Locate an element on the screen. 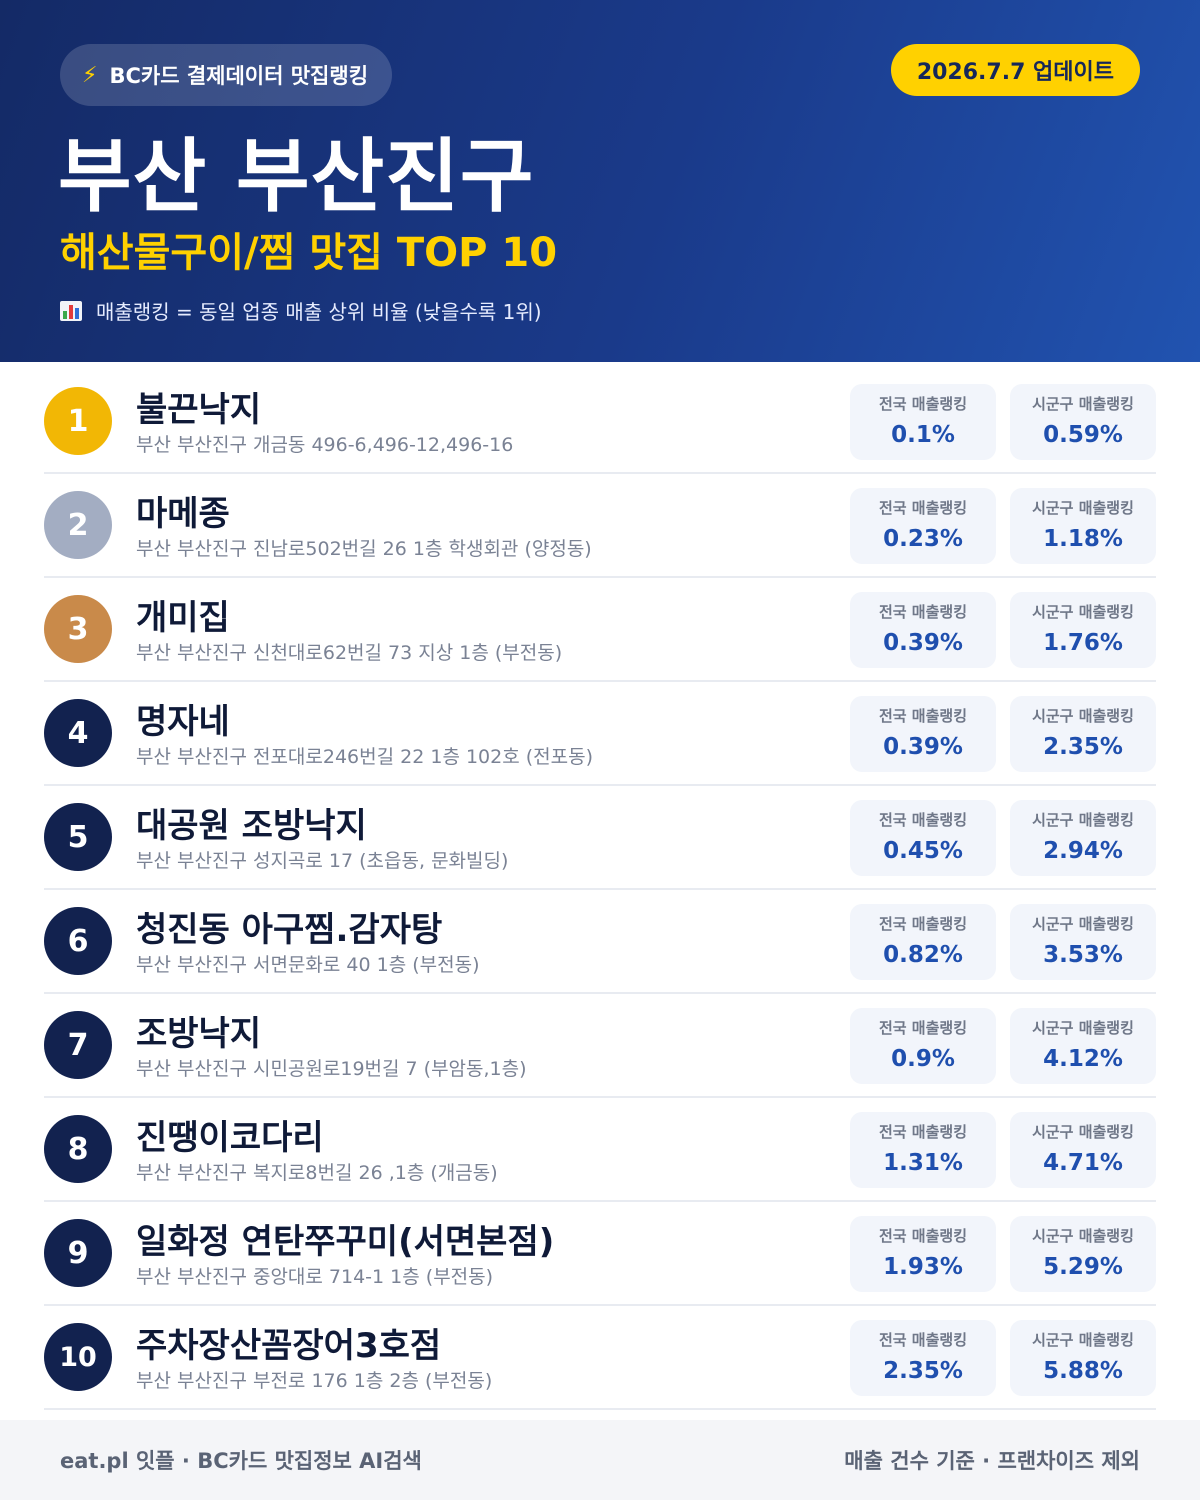  rank-badge: 1 is located at coordinates (78, 421).